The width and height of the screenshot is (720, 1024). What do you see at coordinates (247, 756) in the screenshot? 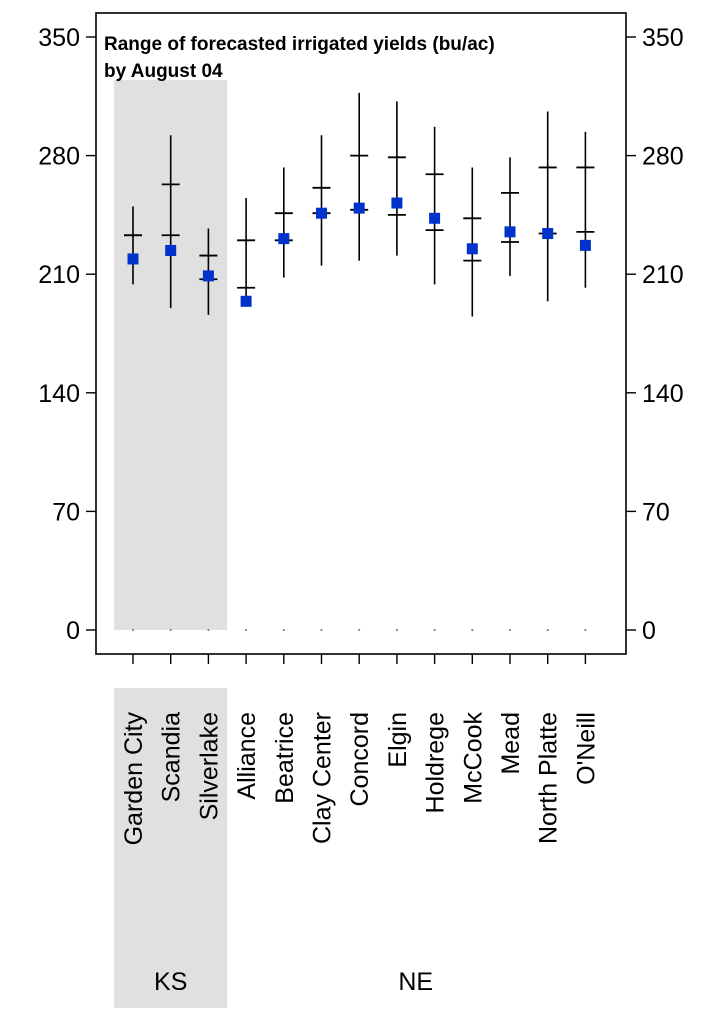
I see `category-label: Alliance` at bounding box center [247, 756].